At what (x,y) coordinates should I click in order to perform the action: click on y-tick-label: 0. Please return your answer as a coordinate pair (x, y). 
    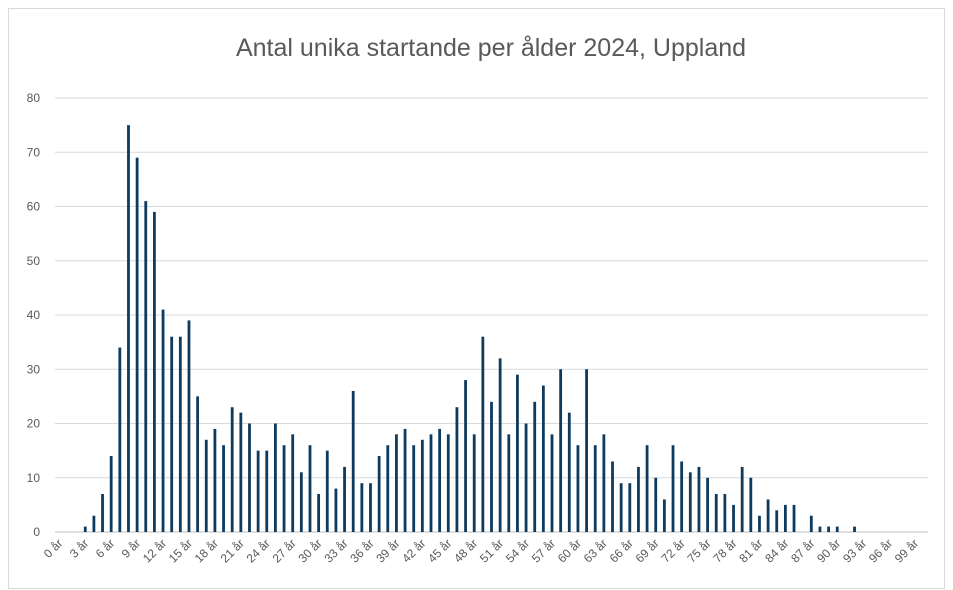
    Looking at the image, I should click on (36, 532).